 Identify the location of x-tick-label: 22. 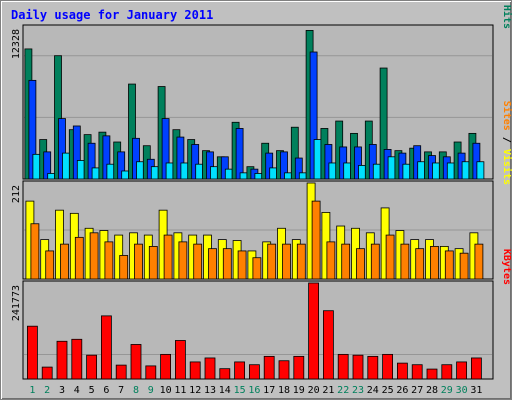
(343, 390).